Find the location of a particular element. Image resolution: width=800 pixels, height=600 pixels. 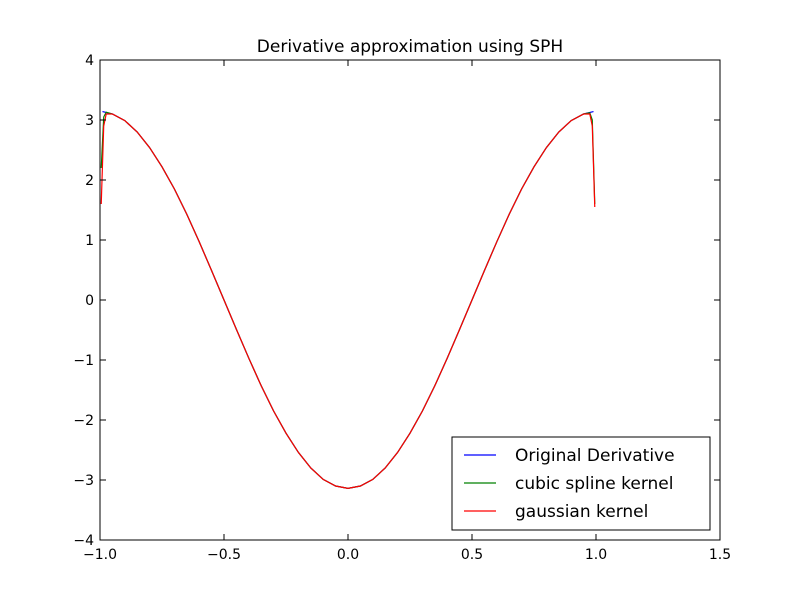

x-tick-label: −0.5 is located at coordinates (224, 555).